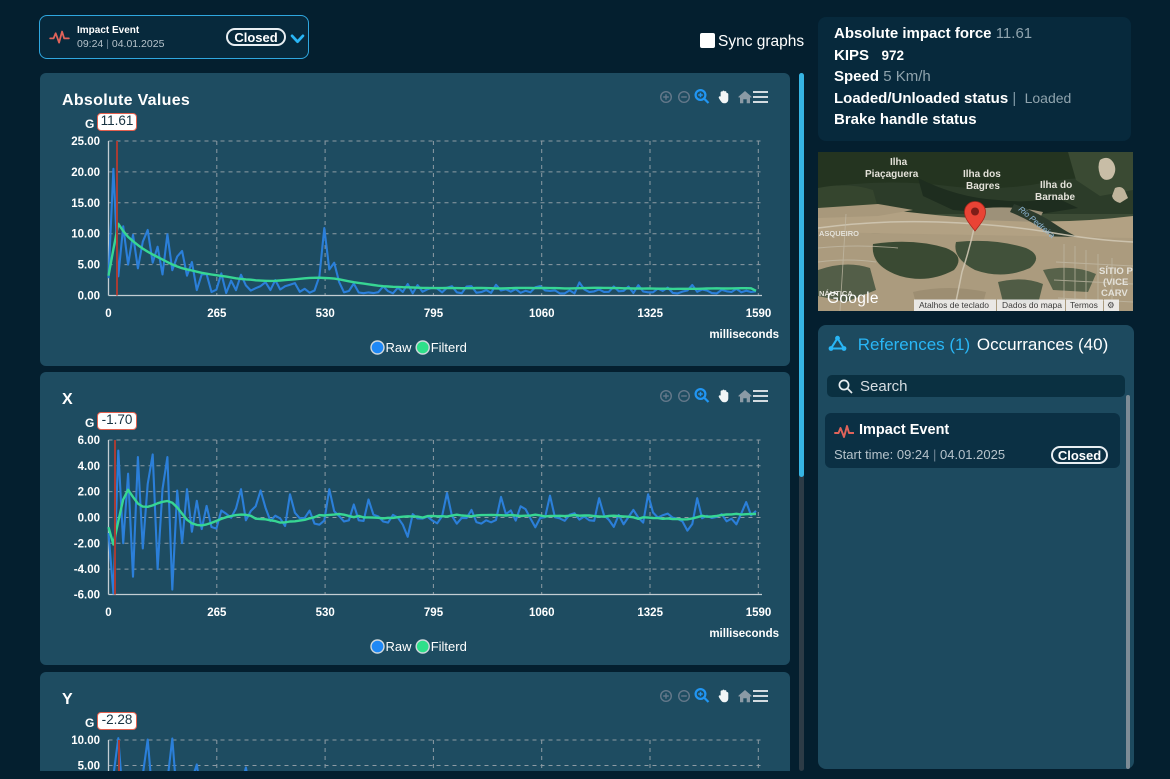 This screenshot has width=1170, height=779. Describe the element at coordinates (839, 233) in the screenshot. I see `svg-text: ASQUEIRO` at that location.